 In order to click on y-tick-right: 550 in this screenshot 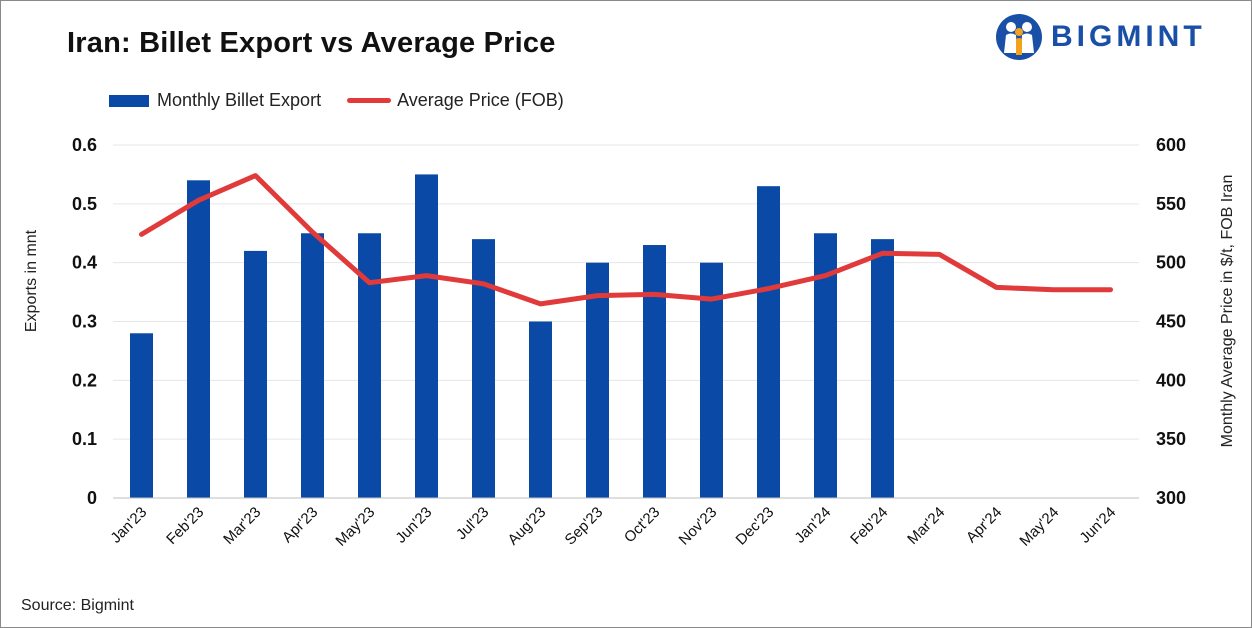, I will do `click(1171, 204)`.